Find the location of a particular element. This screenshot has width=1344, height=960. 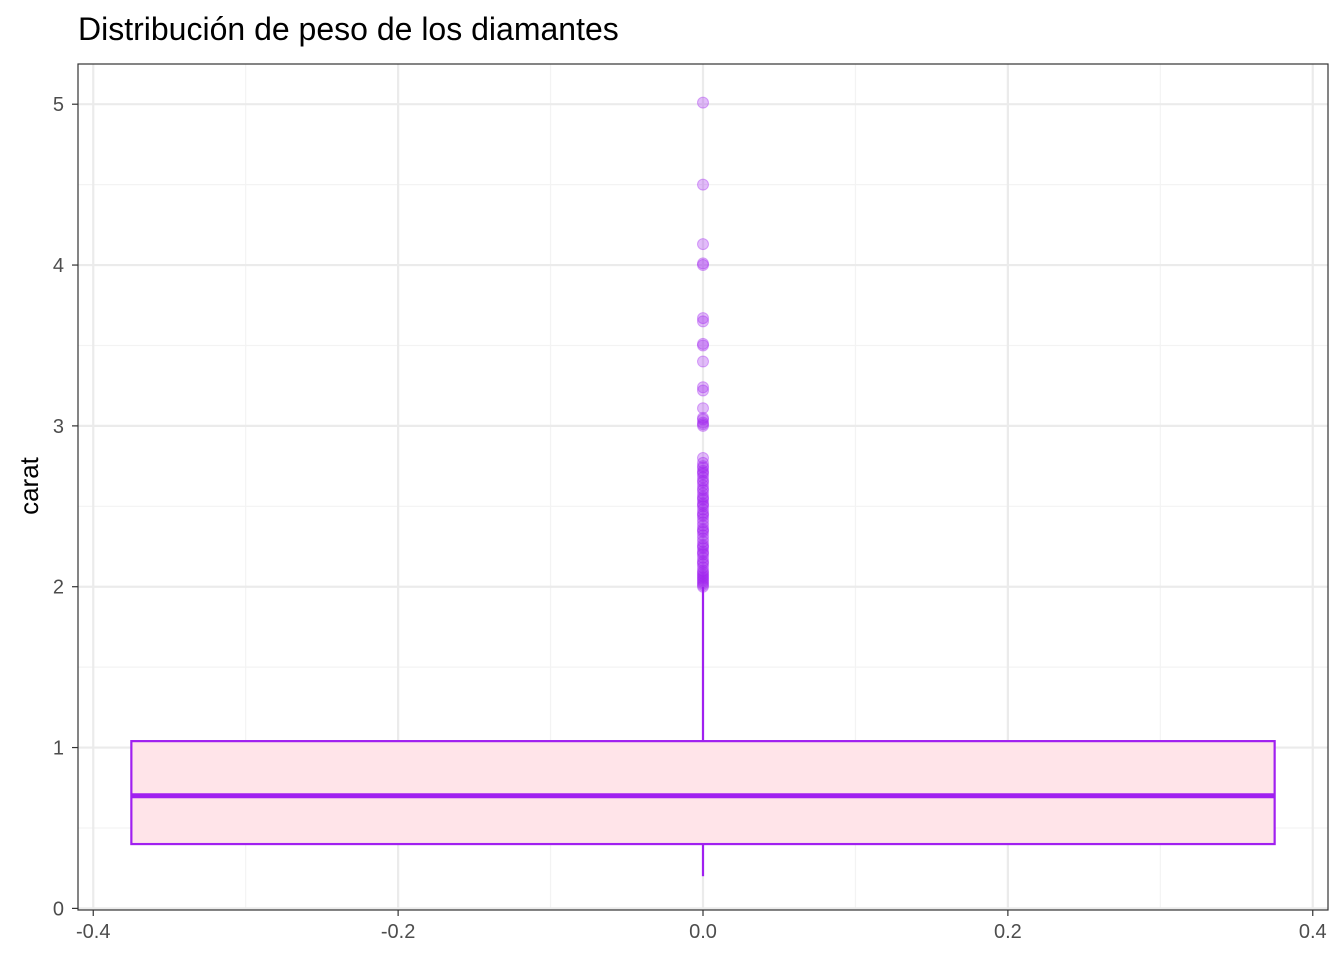

x-tick-label: 0.4 is located at coordinates (1313, 932).